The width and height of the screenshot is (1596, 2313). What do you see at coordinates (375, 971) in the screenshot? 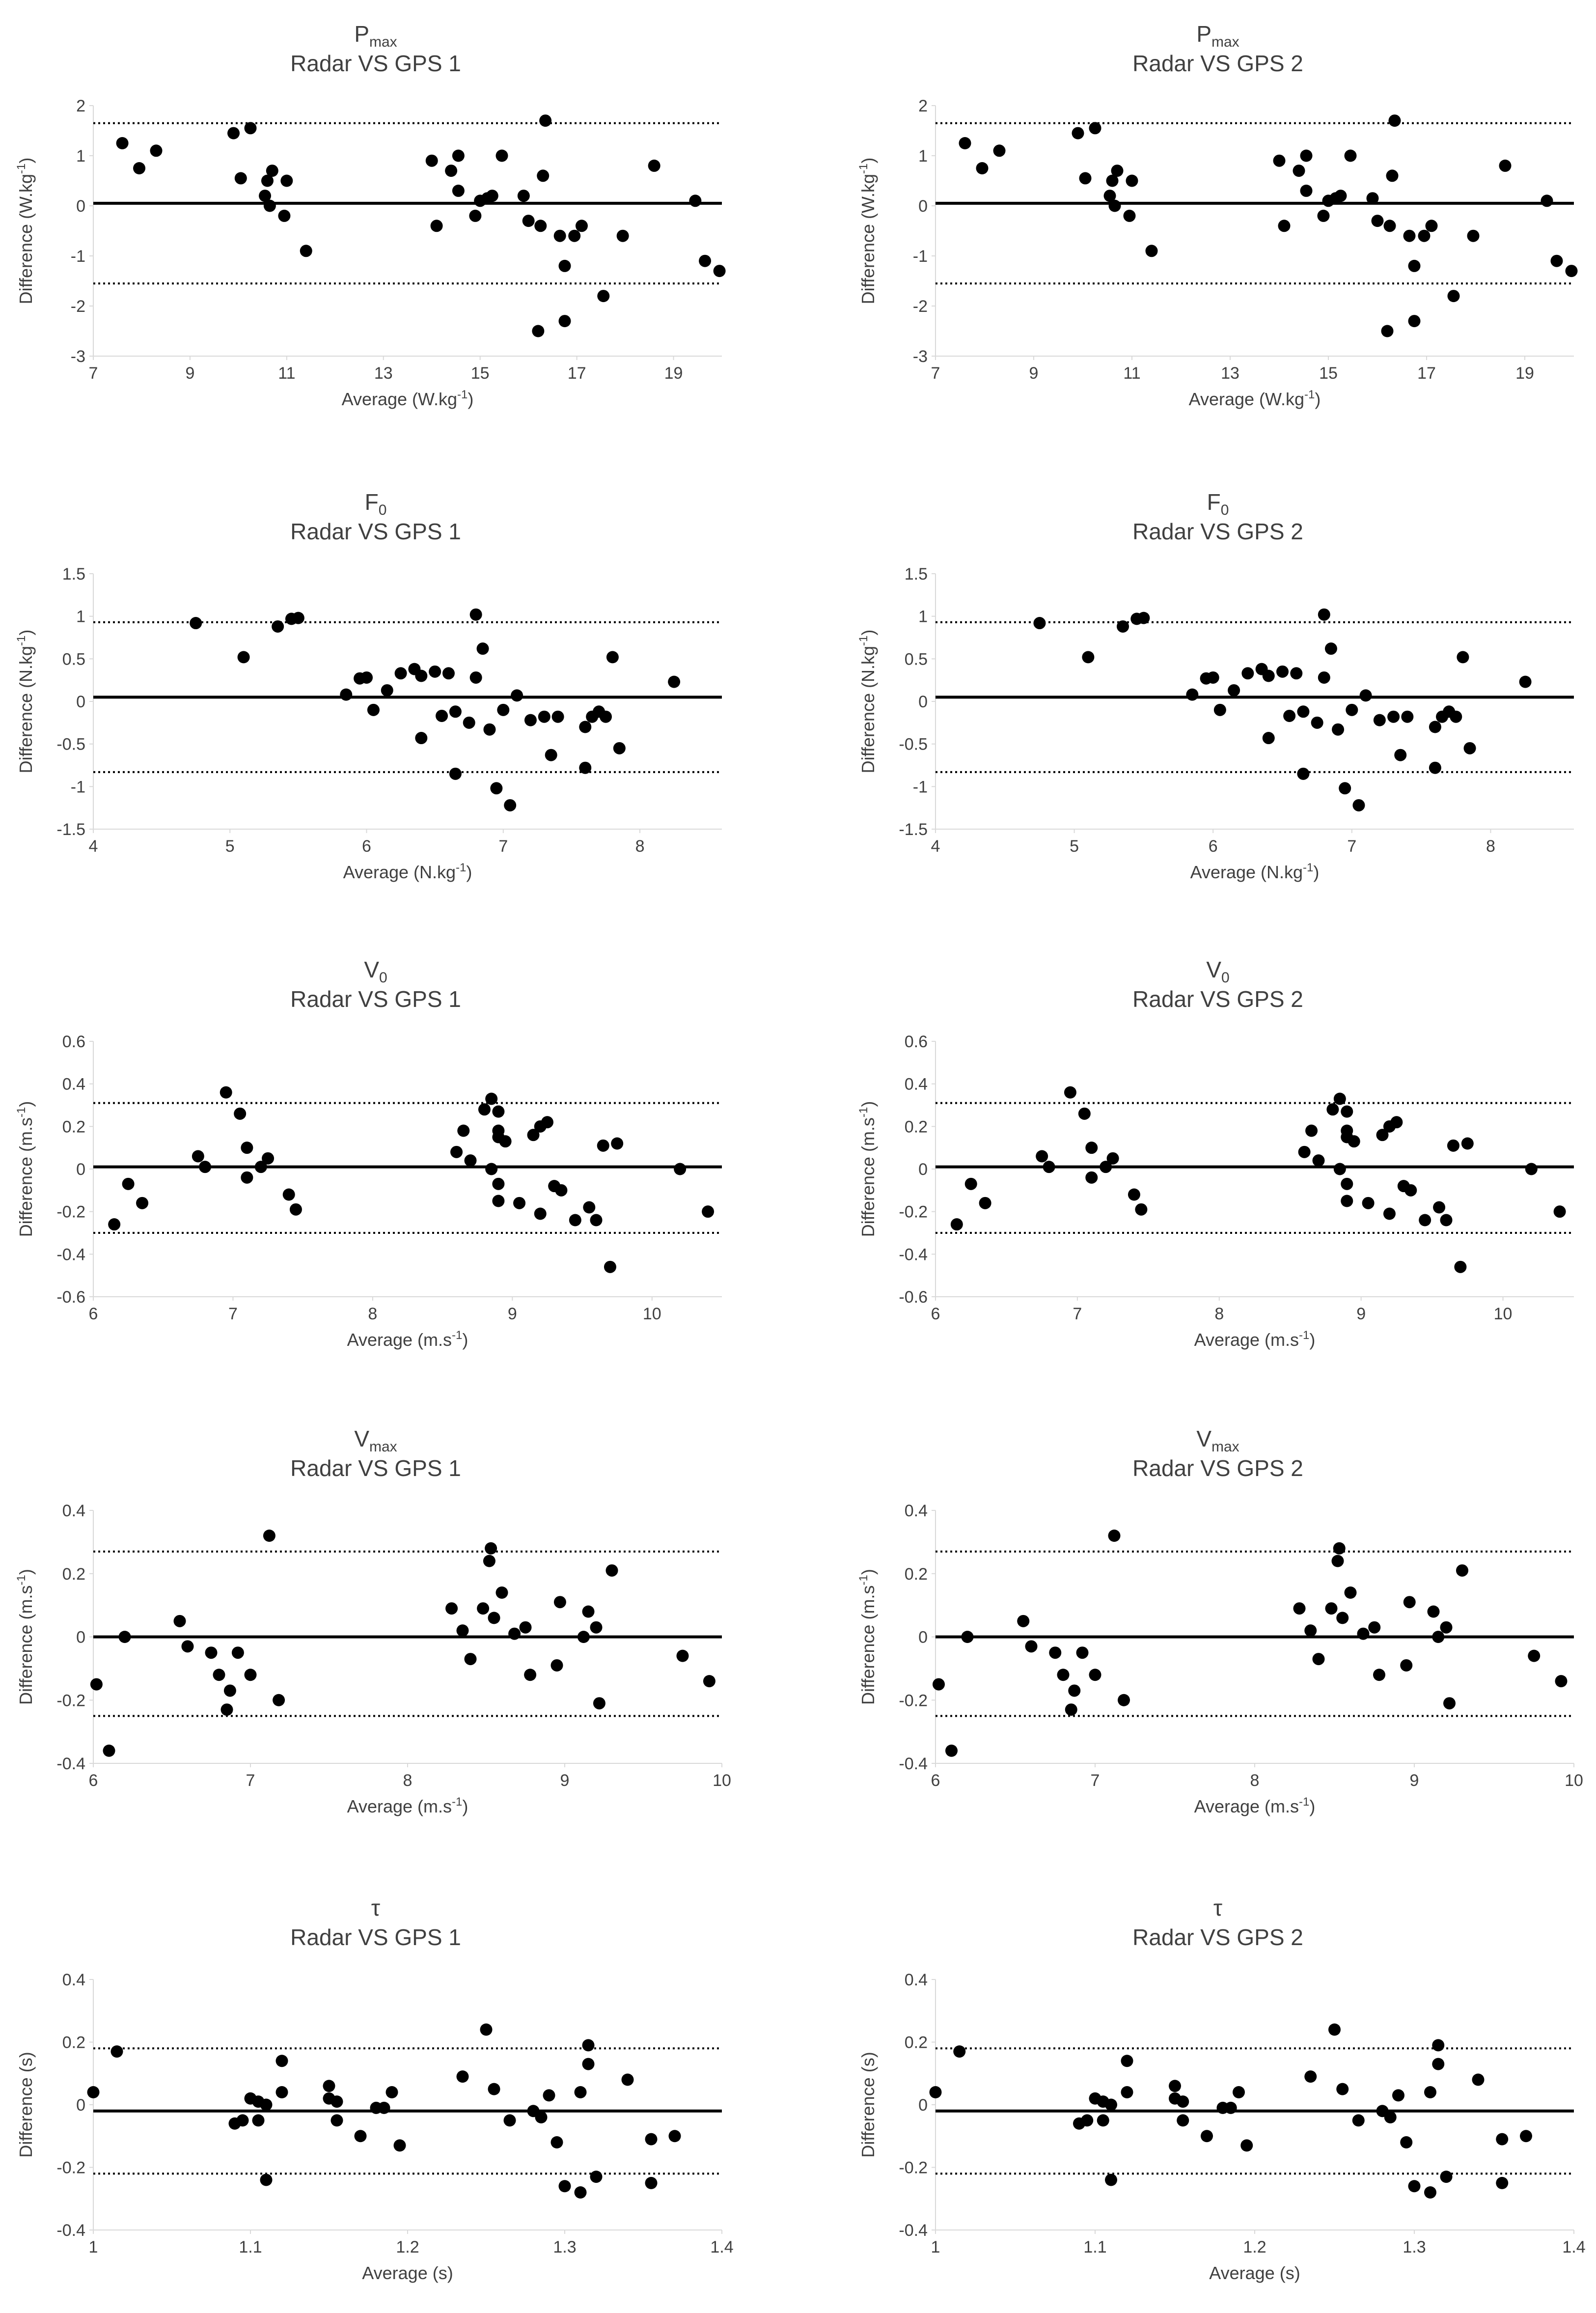
I see `chart-title: V0` at bounding box center [375, 971].